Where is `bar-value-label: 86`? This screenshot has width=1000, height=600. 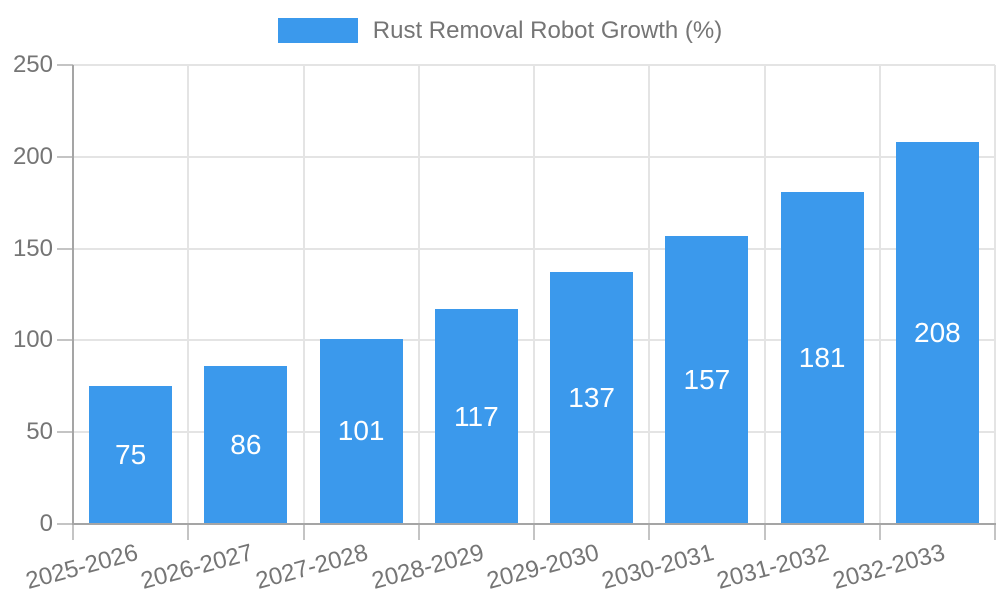
bar-value-label: 86 is located at coordinates (246, 445).